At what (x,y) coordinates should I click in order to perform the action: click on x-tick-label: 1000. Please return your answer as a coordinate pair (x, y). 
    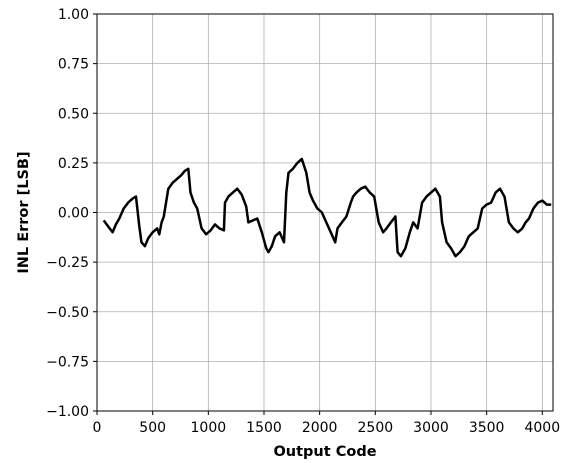
    Looking at the image, I should click on (209, 428).